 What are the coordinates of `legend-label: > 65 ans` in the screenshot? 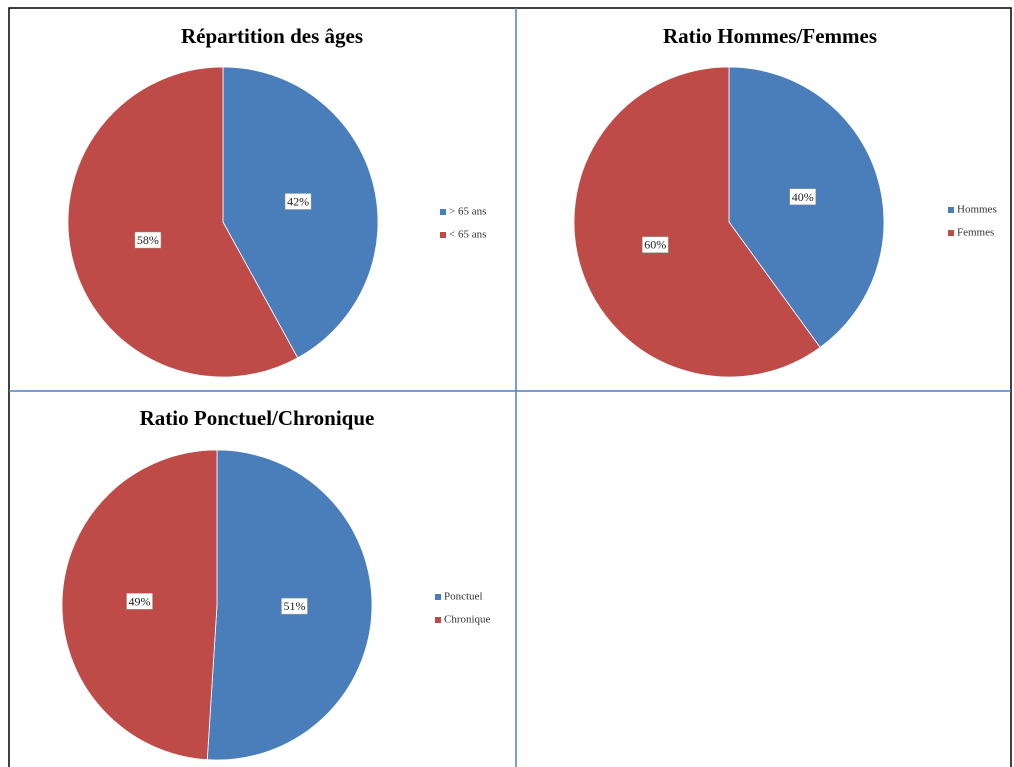 It's located at (467, 212).